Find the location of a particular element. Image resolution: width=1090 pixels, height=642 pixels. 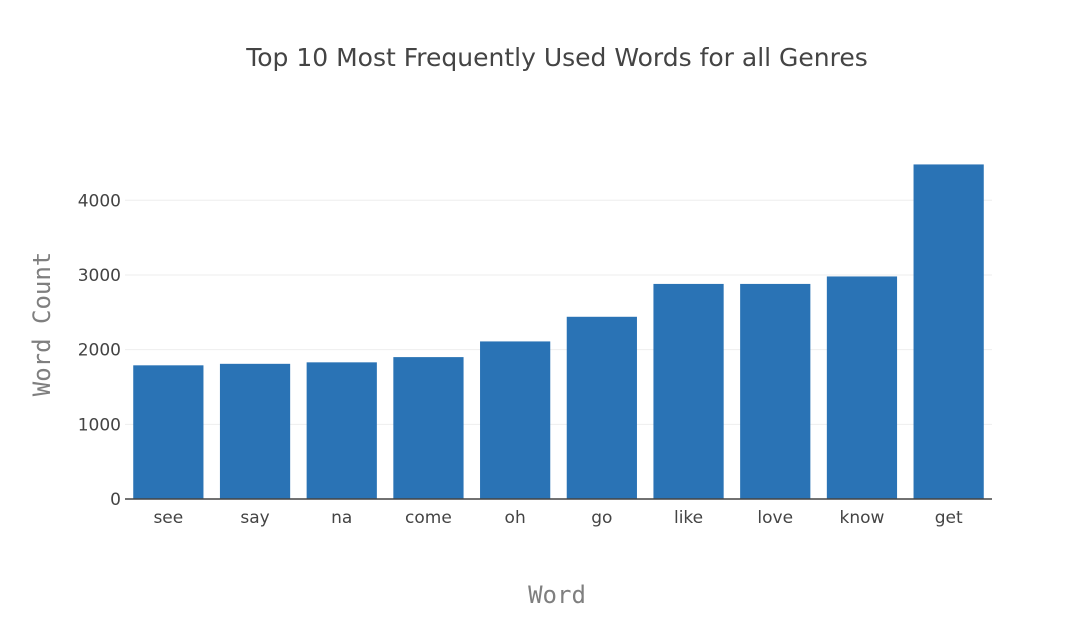

x-axis-ticks: see say na come oh go like love know get is located at coordinates (557, 518).